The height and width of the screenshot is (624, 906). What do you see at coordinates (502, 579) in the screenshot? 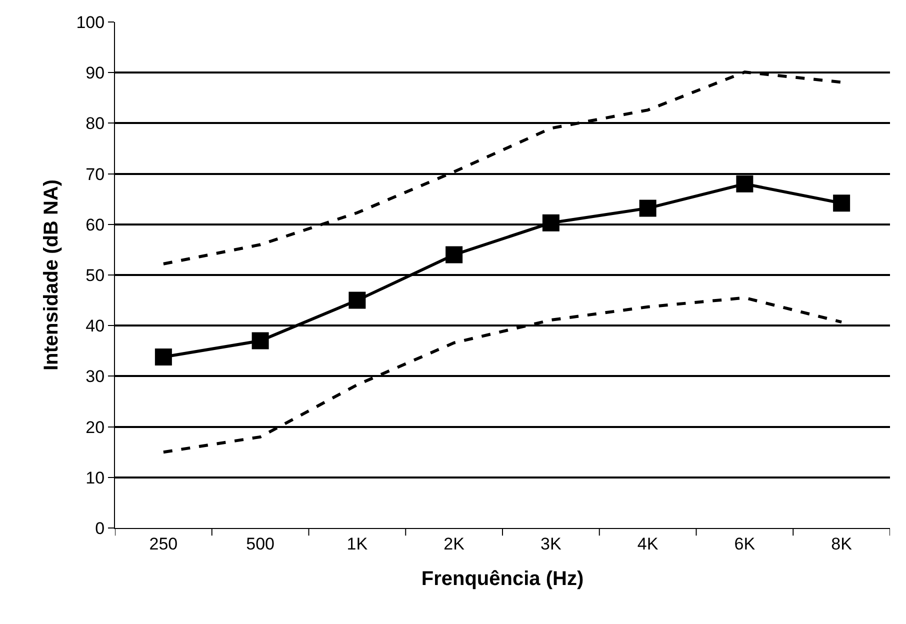
I see `x-axis-title: Frenquência (Hz)` at bounding box center [502, 579].